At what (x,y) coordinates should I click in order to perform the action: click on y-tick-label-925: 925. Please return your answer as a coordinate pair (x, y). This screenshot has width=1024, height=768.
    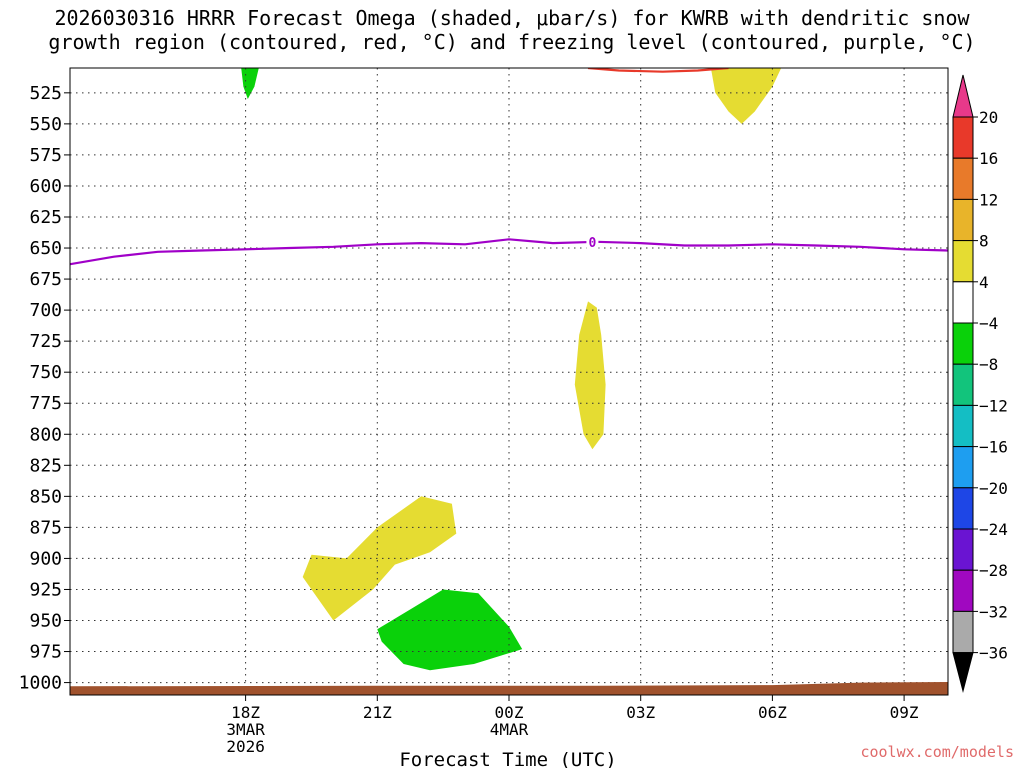
    Looking at the image, I should click on (45, 589).